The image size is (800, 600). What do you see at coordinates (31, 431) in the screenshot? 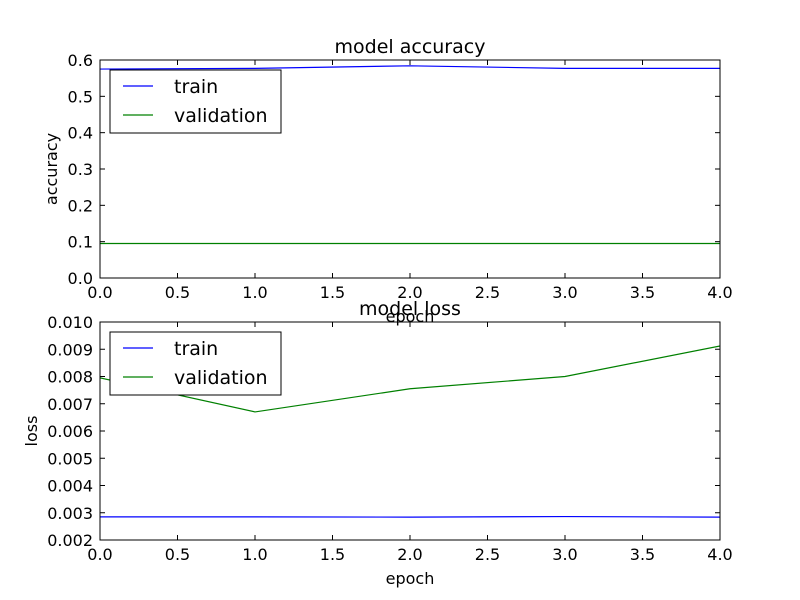
I see `y-axis-label: loss` at bounding box center [31, 431].